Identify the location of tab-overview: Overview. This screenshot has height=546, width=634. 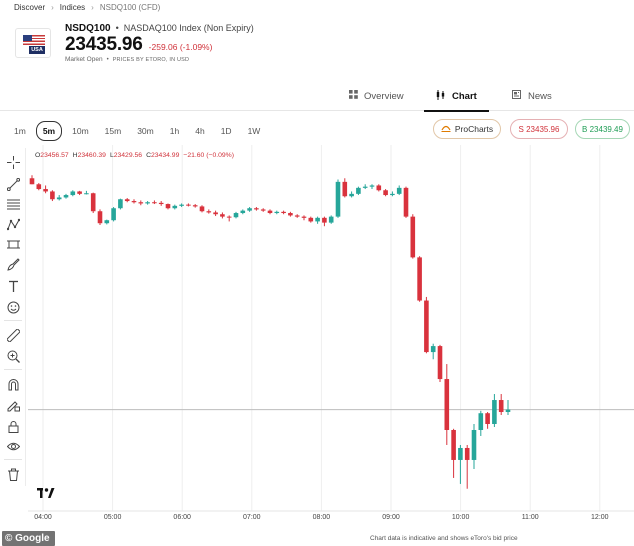
(376, 96).